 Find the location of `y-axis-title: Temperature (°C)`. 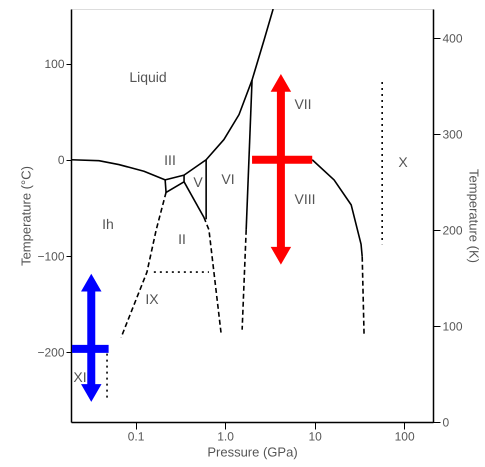

y-axis-title: Temperature (°C) is located at coordinates (26, 216).